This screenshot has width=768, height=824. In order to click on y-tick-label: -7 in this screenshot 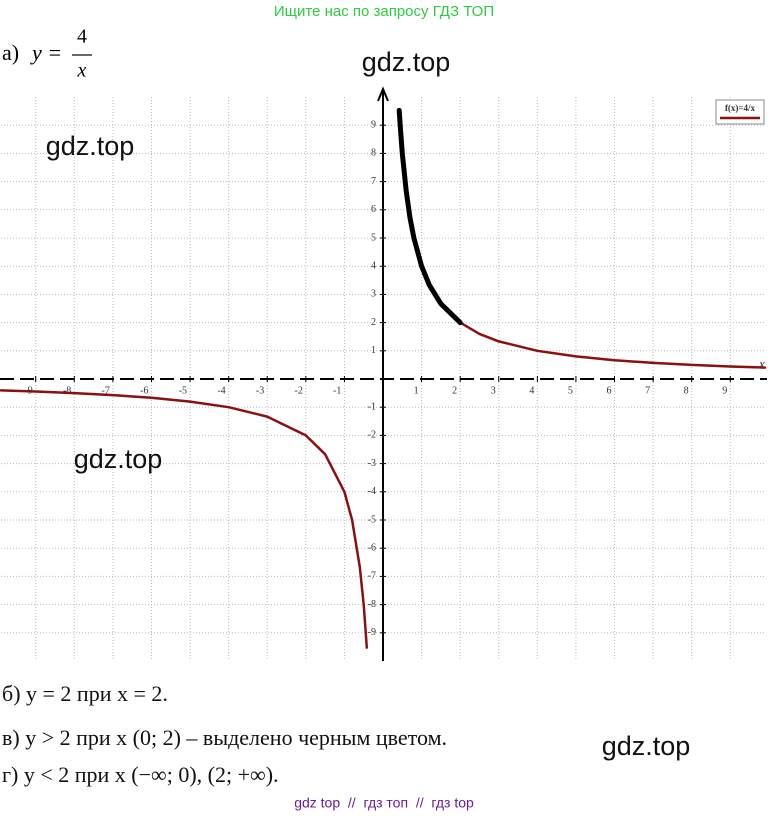, I will do `click(372, 576)`.